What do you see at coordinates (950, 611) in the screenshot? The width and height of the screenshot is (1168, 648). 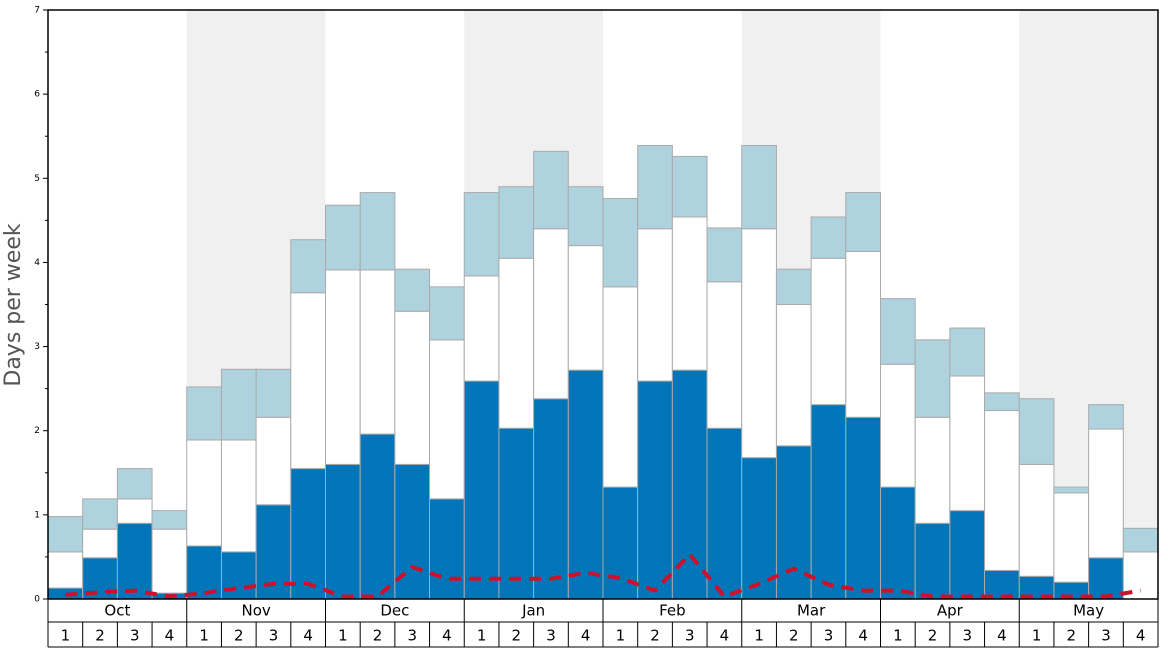 I see `month-label: Apr` at bounding box center [950, 611].